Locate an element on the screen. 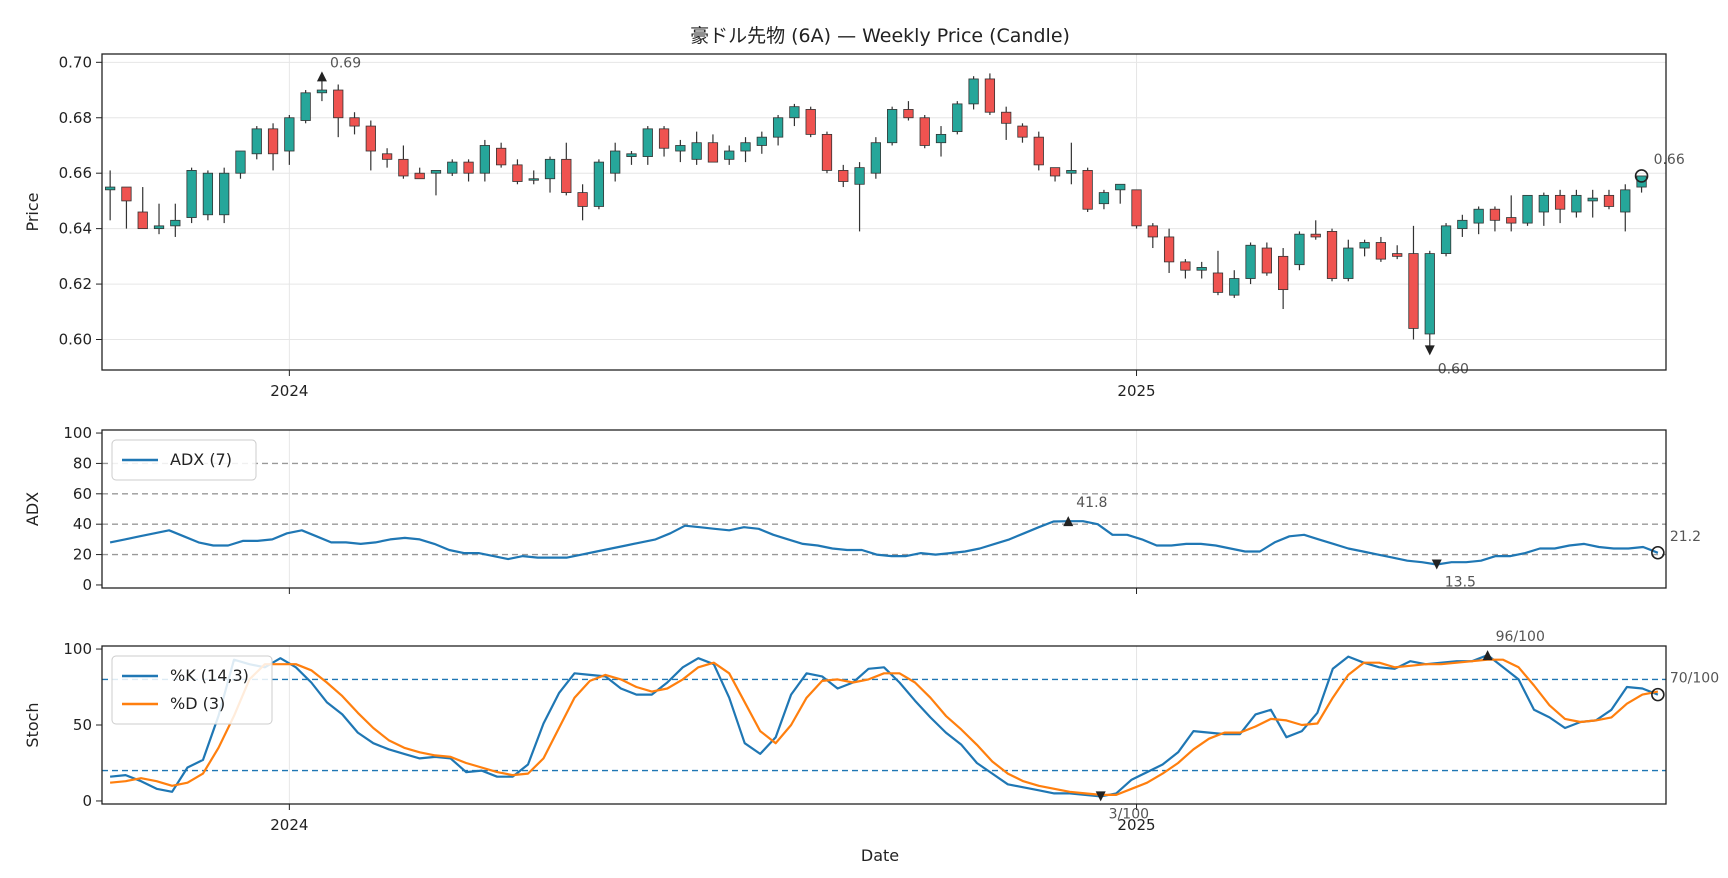 This screenshot has height=878, width=1728. y-tick-label: 20 is located at coordinates (82, 555).